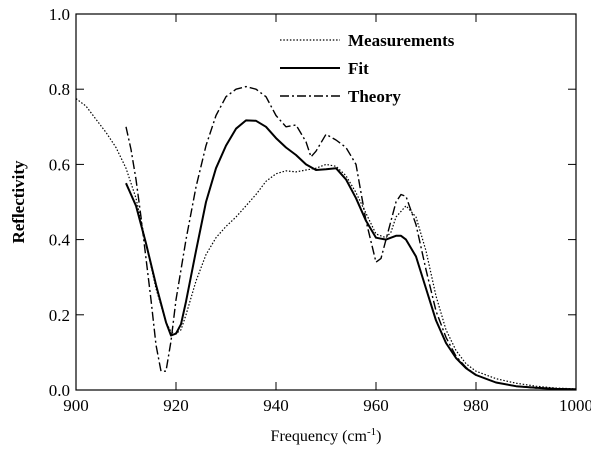 The height and width of the screenshot is (450, 591). I want to click on x-tick-label: 900, so click(76, 405).